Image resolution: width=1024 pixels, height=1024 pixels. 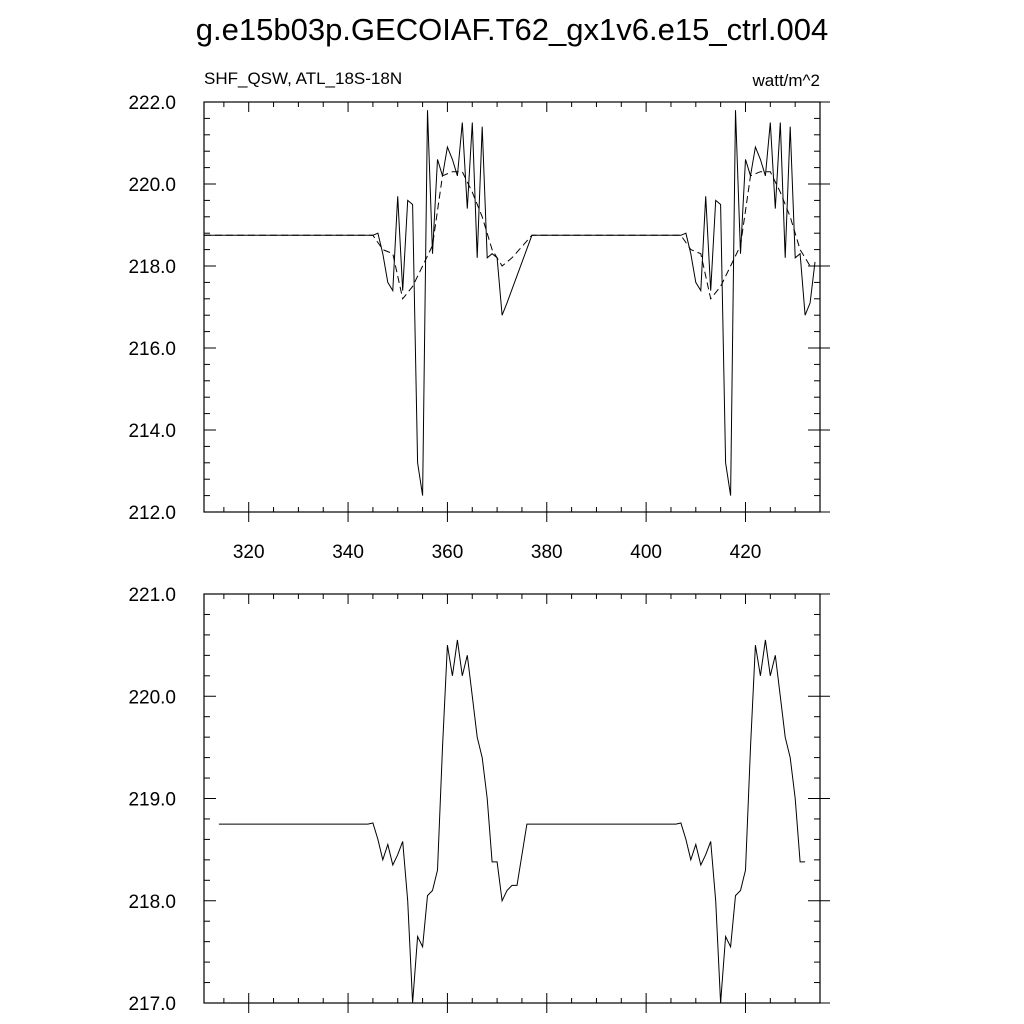 What do you see at coordinates (746, 552) in the screenshot?
I see `x-tick-label: 420` at bounding box center [746, 552].